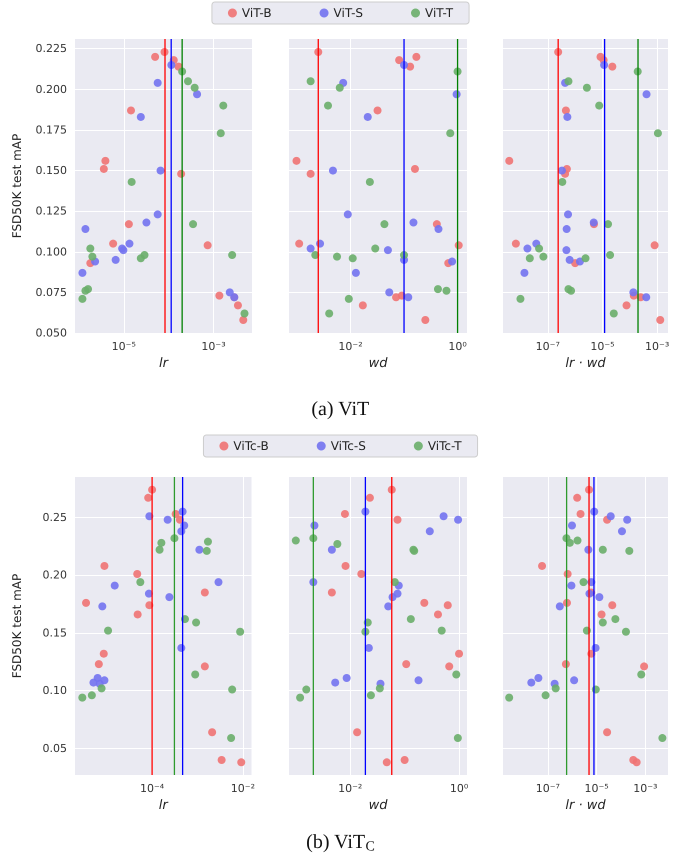  Describe the element at coordinates (340, 409) in the screenshot. I see `text: (a) ViT` at that location.